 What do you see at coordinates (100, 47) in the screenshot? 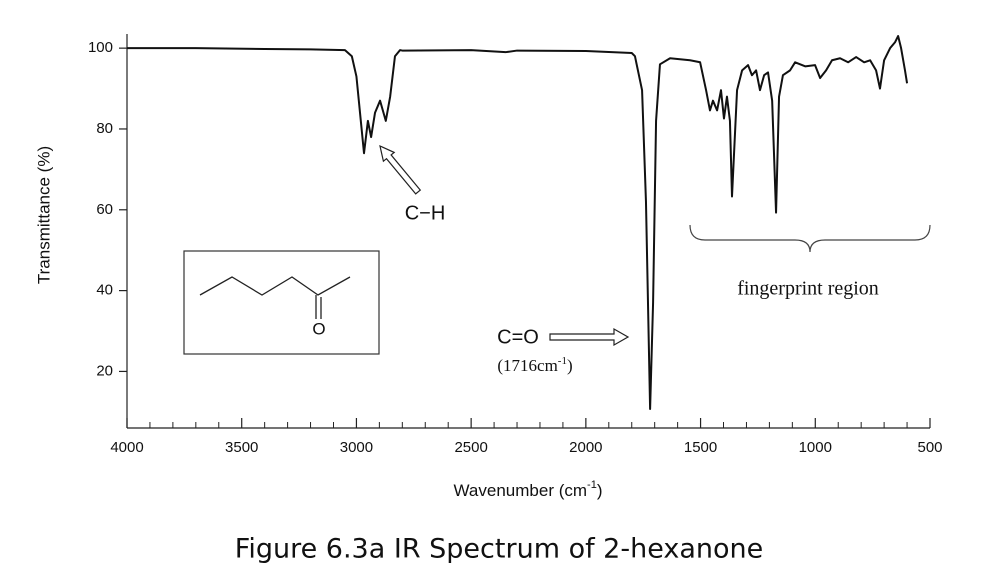
I see `y-tick-label: 100` at bounding box center [100, 47].